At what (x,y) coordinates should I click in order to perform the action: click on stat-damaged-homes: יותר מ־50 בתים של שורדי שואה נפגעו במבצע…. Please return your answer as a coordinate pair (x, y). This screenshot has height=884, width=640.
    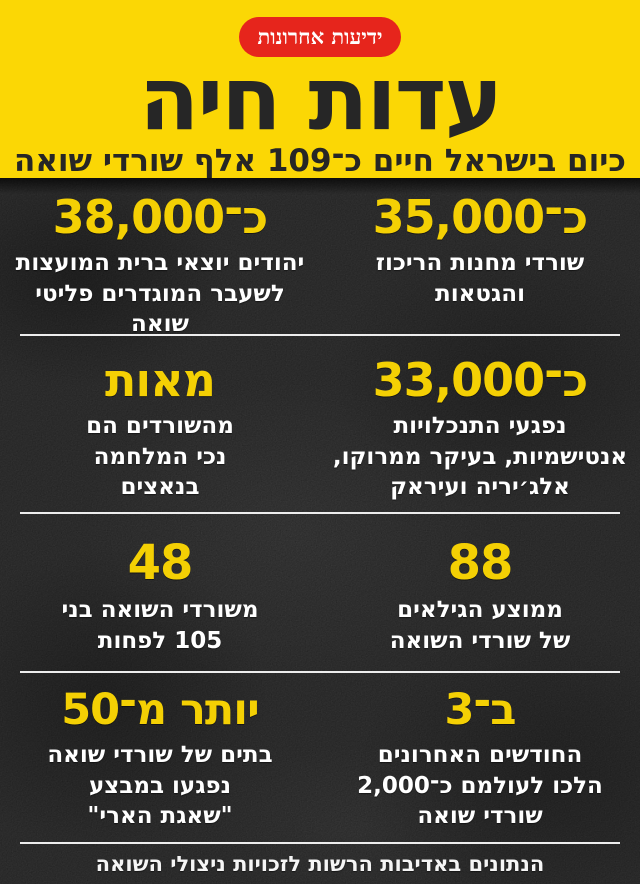
    Looking at the image, I should click on (160, 764).